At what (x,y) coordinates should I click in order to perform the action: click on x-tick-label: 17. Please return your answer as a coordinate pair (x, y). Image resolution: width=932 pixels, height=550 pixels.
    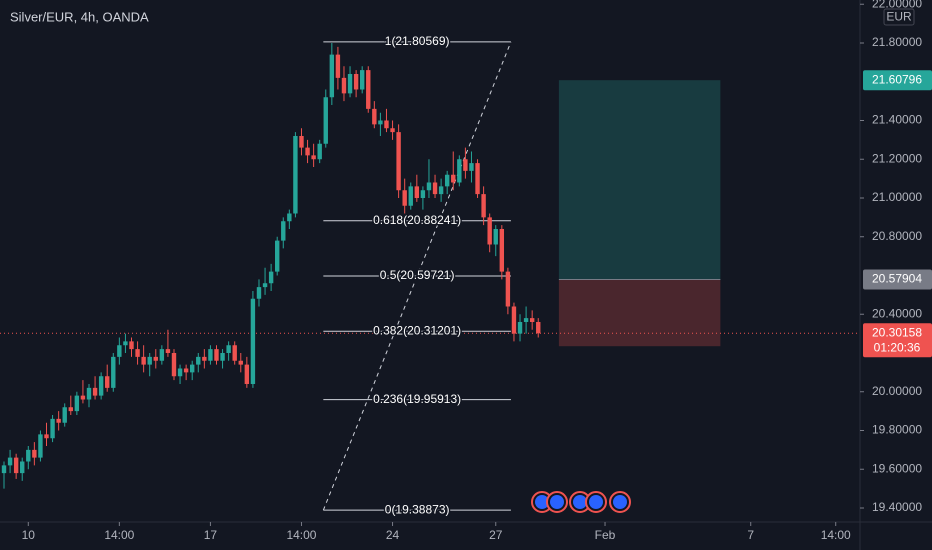
    Looking at the image, I should click on (211, 535).